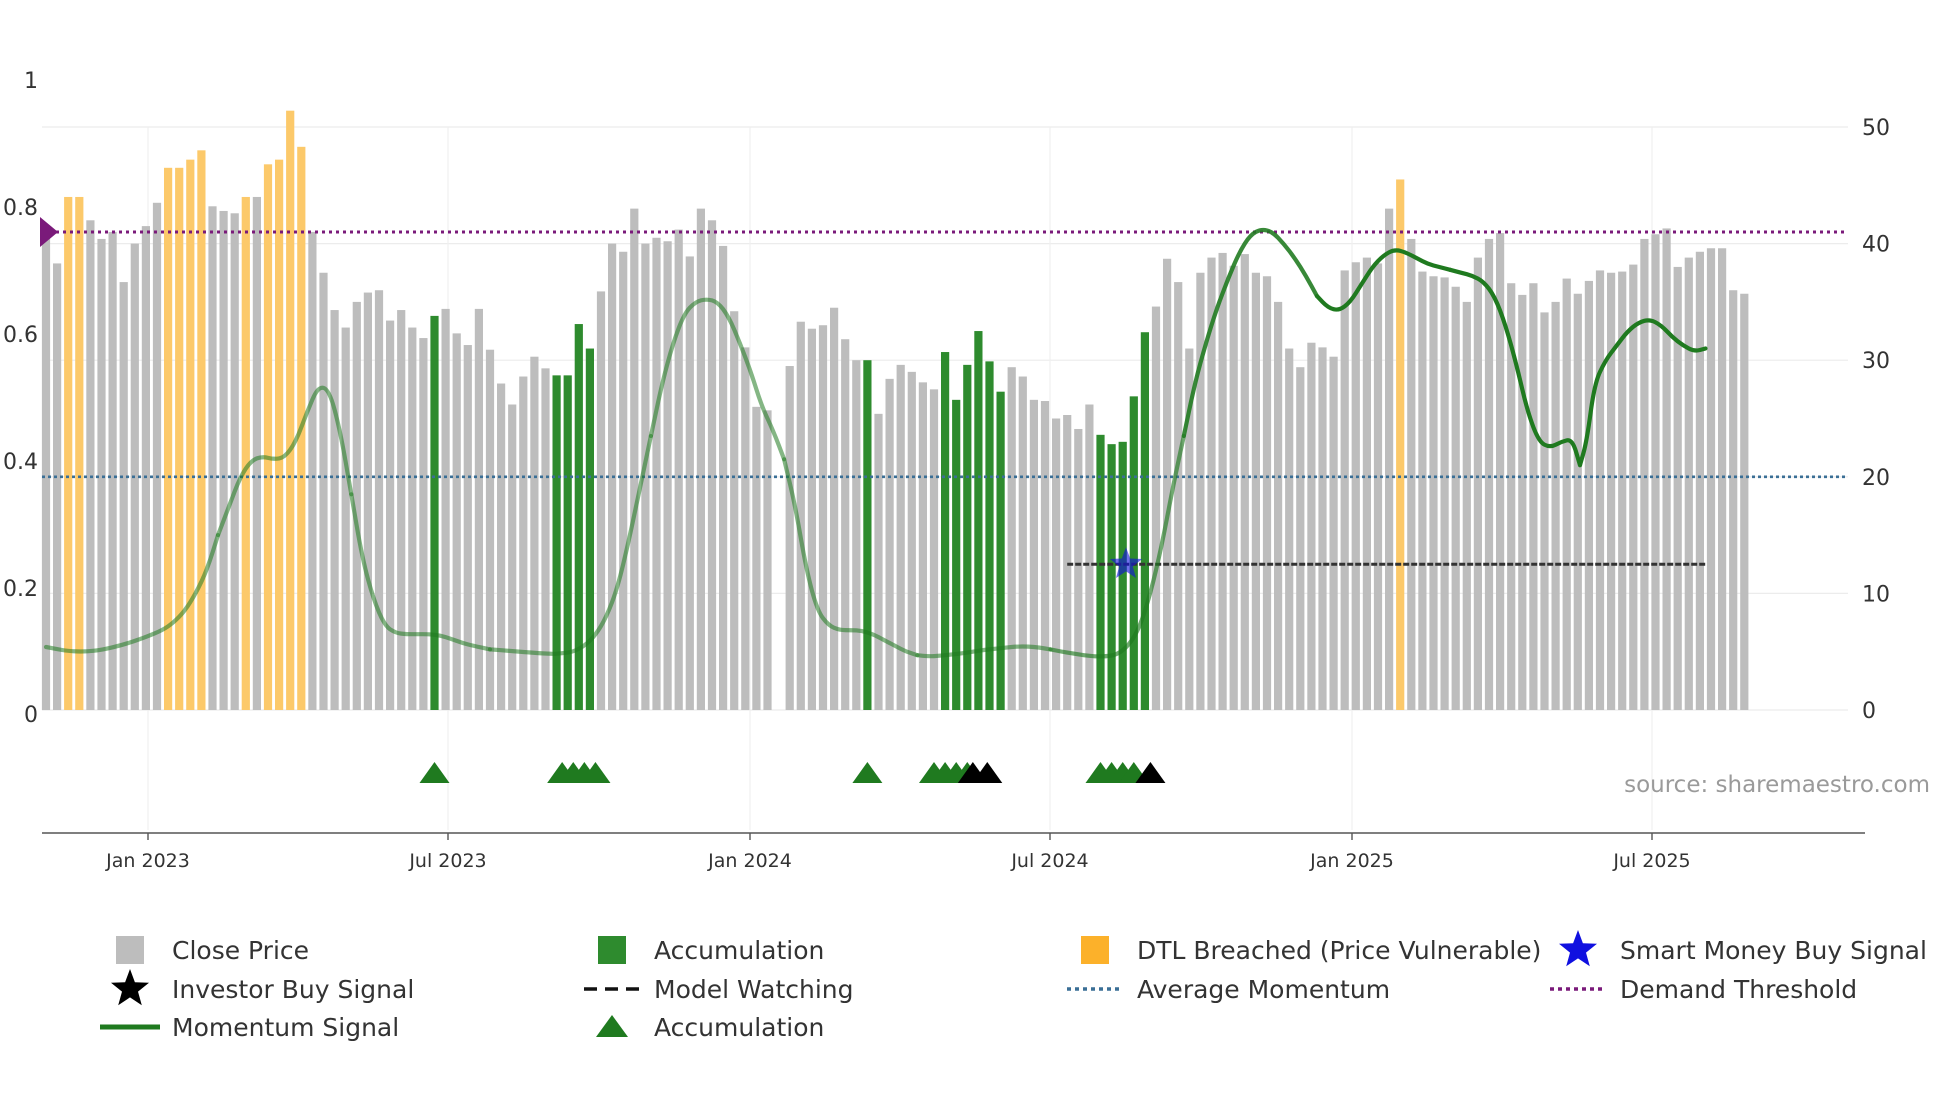  Describe the element at coordinates (749, 861) in the screenshot. I see `x-tick-label: Jan 2024` at that location.